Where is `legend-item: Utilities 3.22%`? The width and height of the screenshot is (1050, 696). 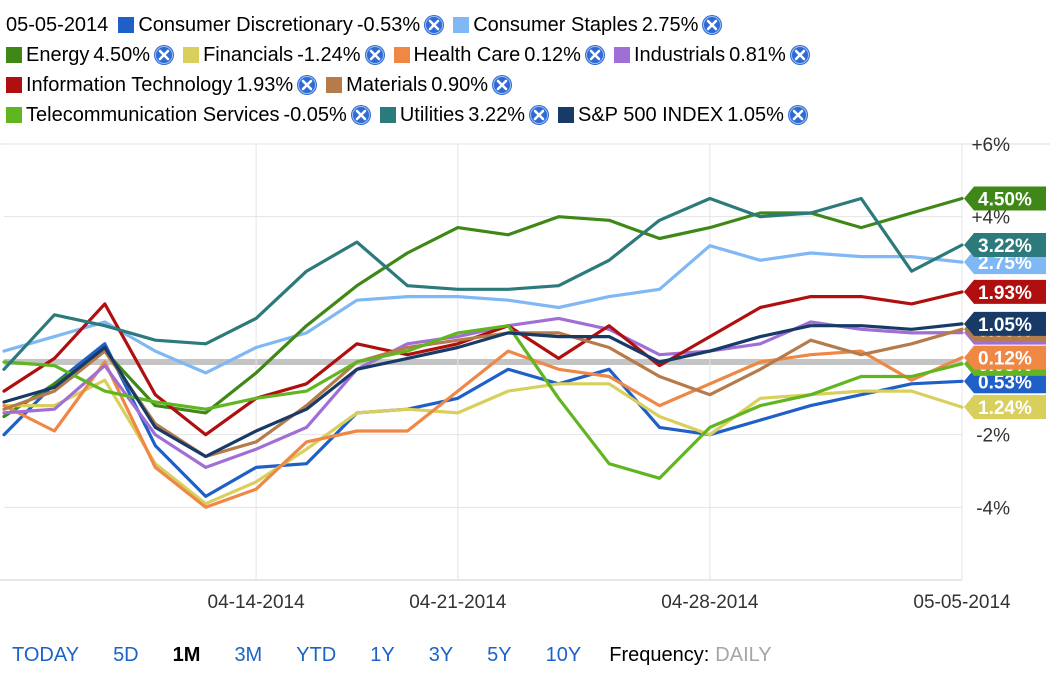 legend-item: Utilities 3.22% is located at coordinates (464, 115).